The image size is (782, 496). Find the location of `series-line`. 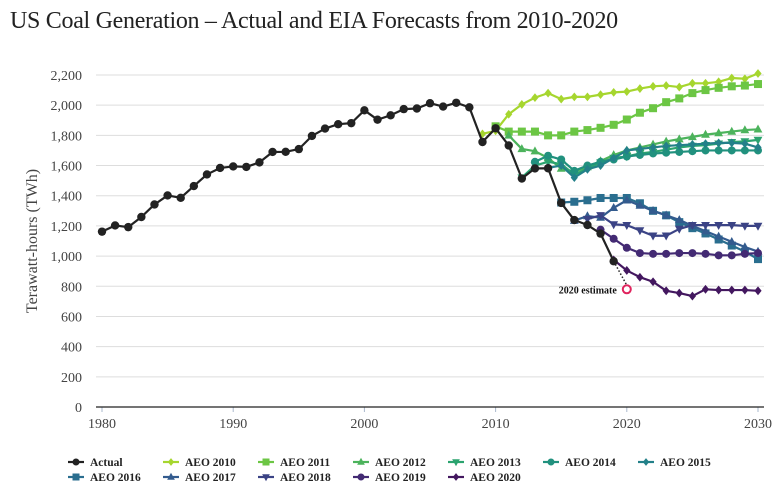

series-line is located at coordinates (620, 103).